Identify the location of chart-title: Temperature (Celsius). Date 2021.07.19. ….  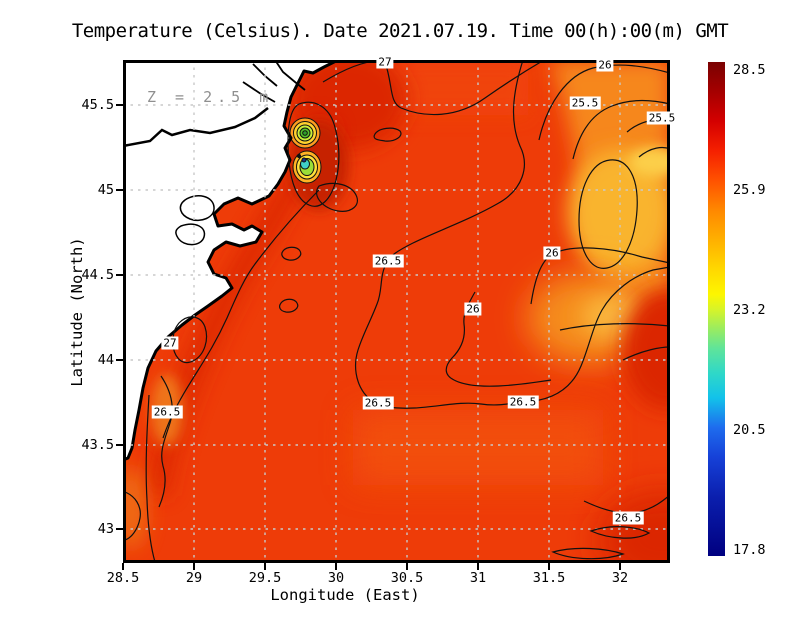
(400, 31).